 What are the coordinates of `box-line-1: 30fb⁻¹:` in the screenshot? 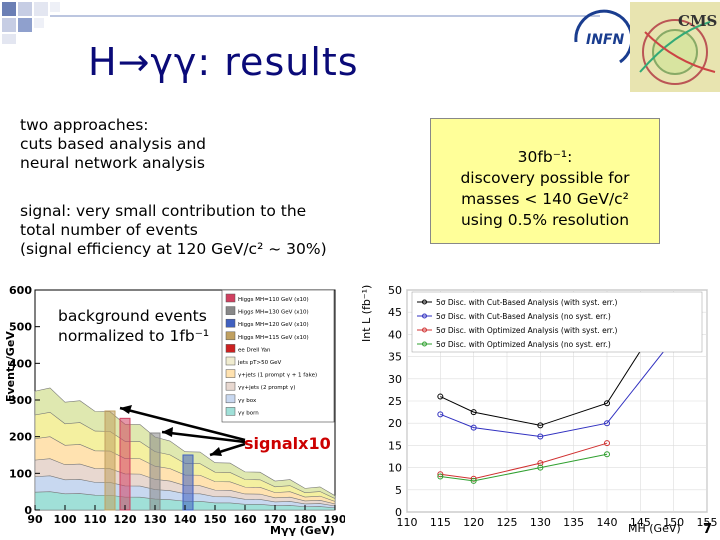 It's located at (545, 157).